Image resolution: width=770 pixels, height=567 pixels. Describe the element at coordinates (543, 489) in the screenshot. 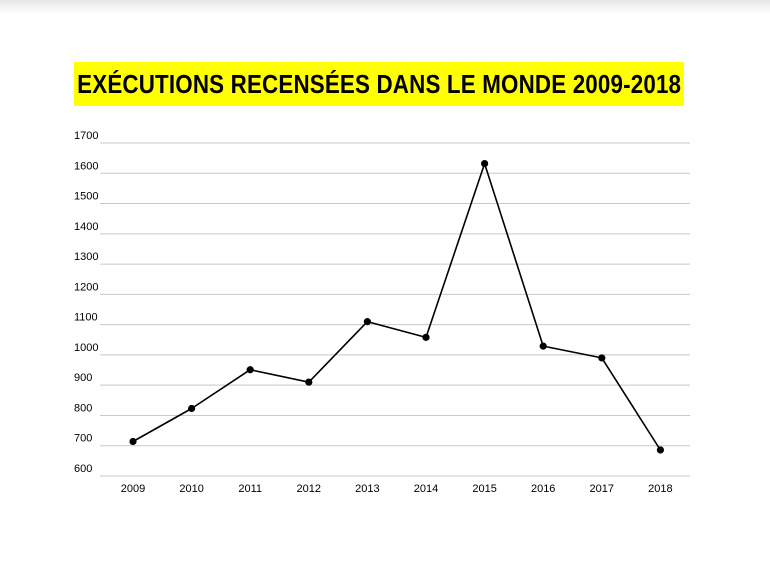

I see `x-tick-label: 2016` at that location.